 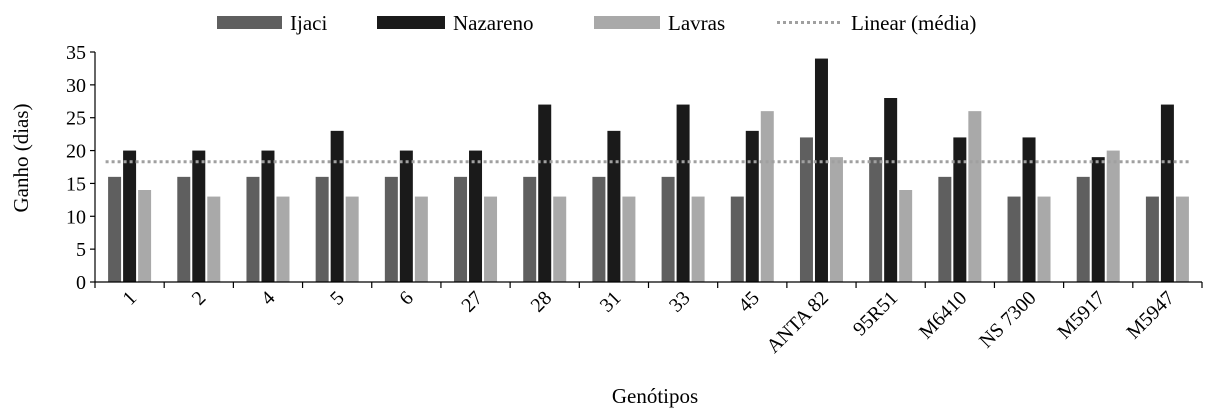 I want to click on x-tick-label: 2, so click(x=199, y=298).